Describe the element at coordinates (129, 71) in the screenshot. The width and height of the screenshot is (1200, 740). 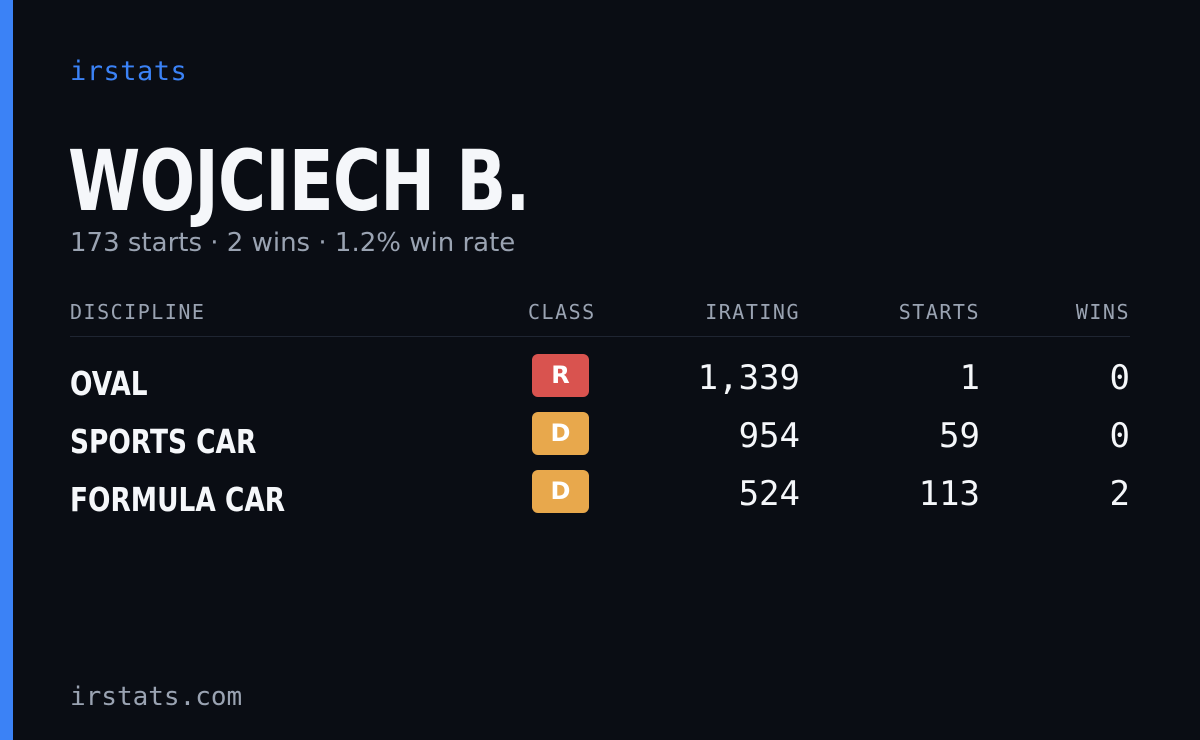
I see `brand-logo: irstats` at that location.